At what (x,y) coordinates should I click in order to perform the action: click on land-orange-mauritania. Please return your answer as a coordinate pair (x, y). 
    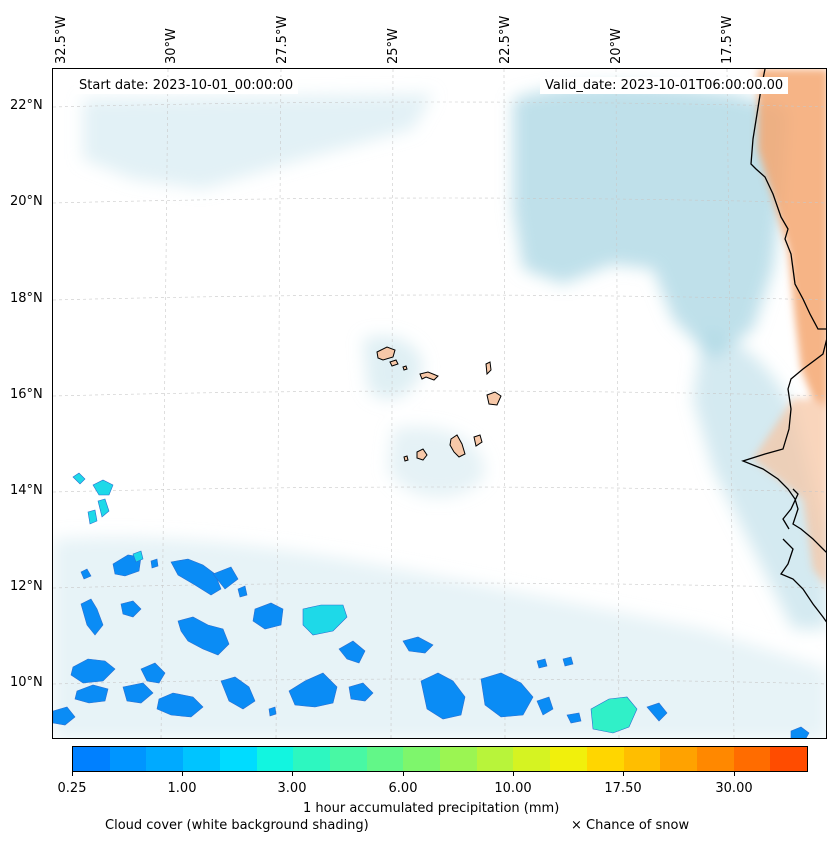
    Looking at the image, I should click on (792, 238).